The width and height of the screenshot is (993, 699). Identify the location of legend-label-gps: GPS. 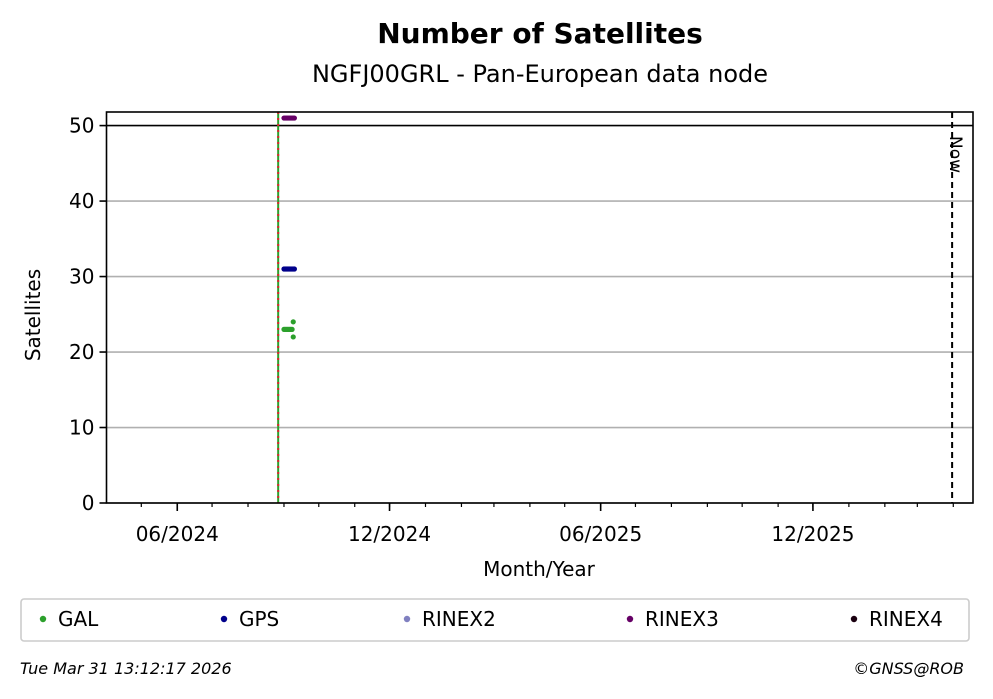
(259, 619).